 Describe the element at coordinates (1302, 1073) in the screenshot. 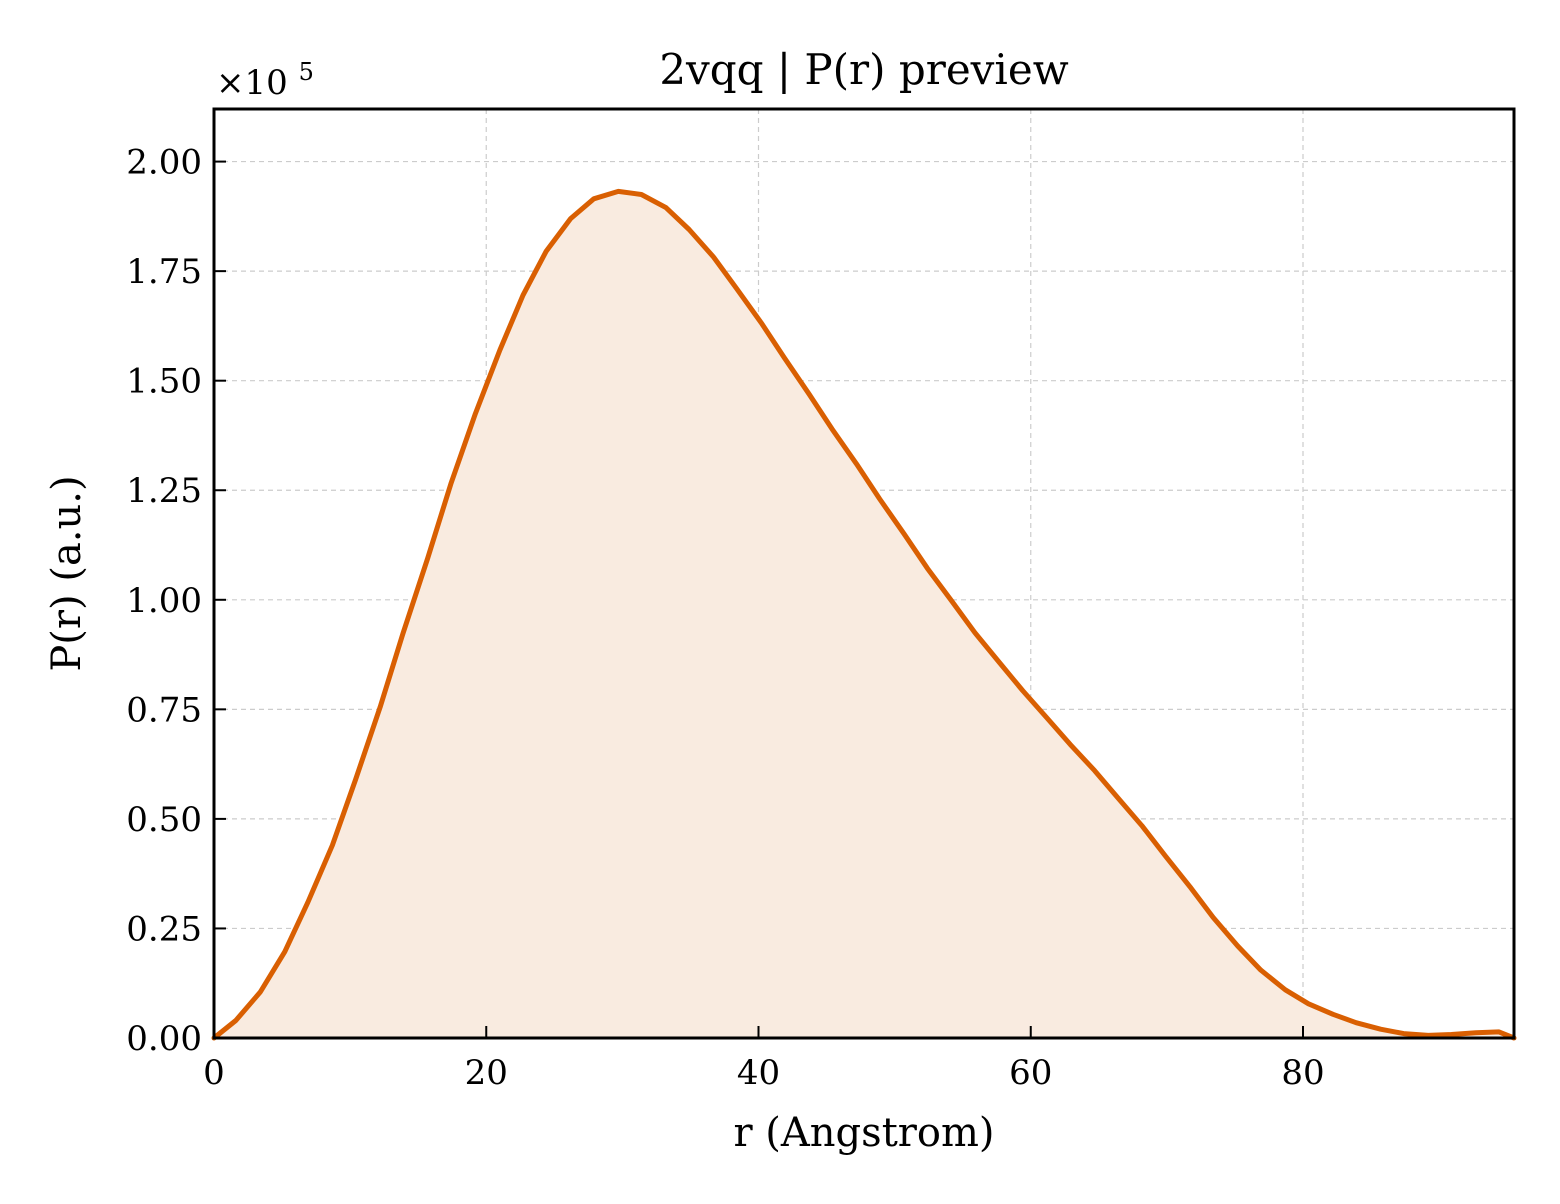

I see `x-tick-label: 80` at that location.